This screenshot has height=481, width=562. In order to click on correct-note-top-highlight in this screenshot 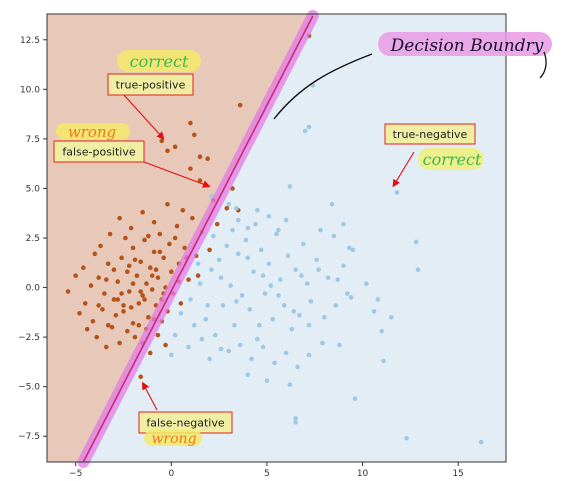, I will do `click(159, 61)`.